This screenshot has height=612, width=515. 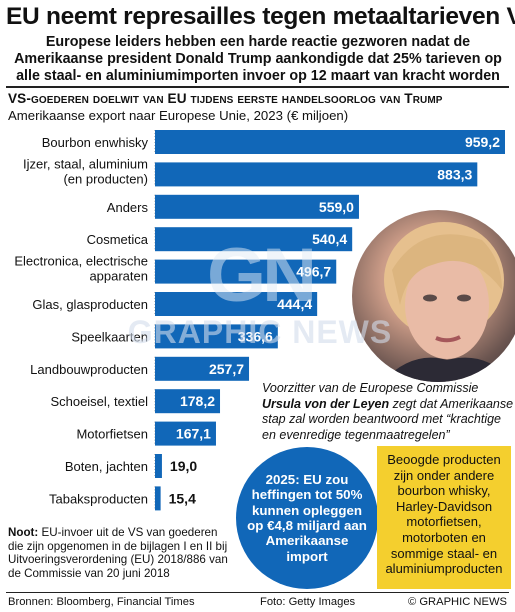 What do you see at coordinates (112, 434) in the screenshot?
I see `category-label: Motorfietsen` at bounding box center [112, 434].